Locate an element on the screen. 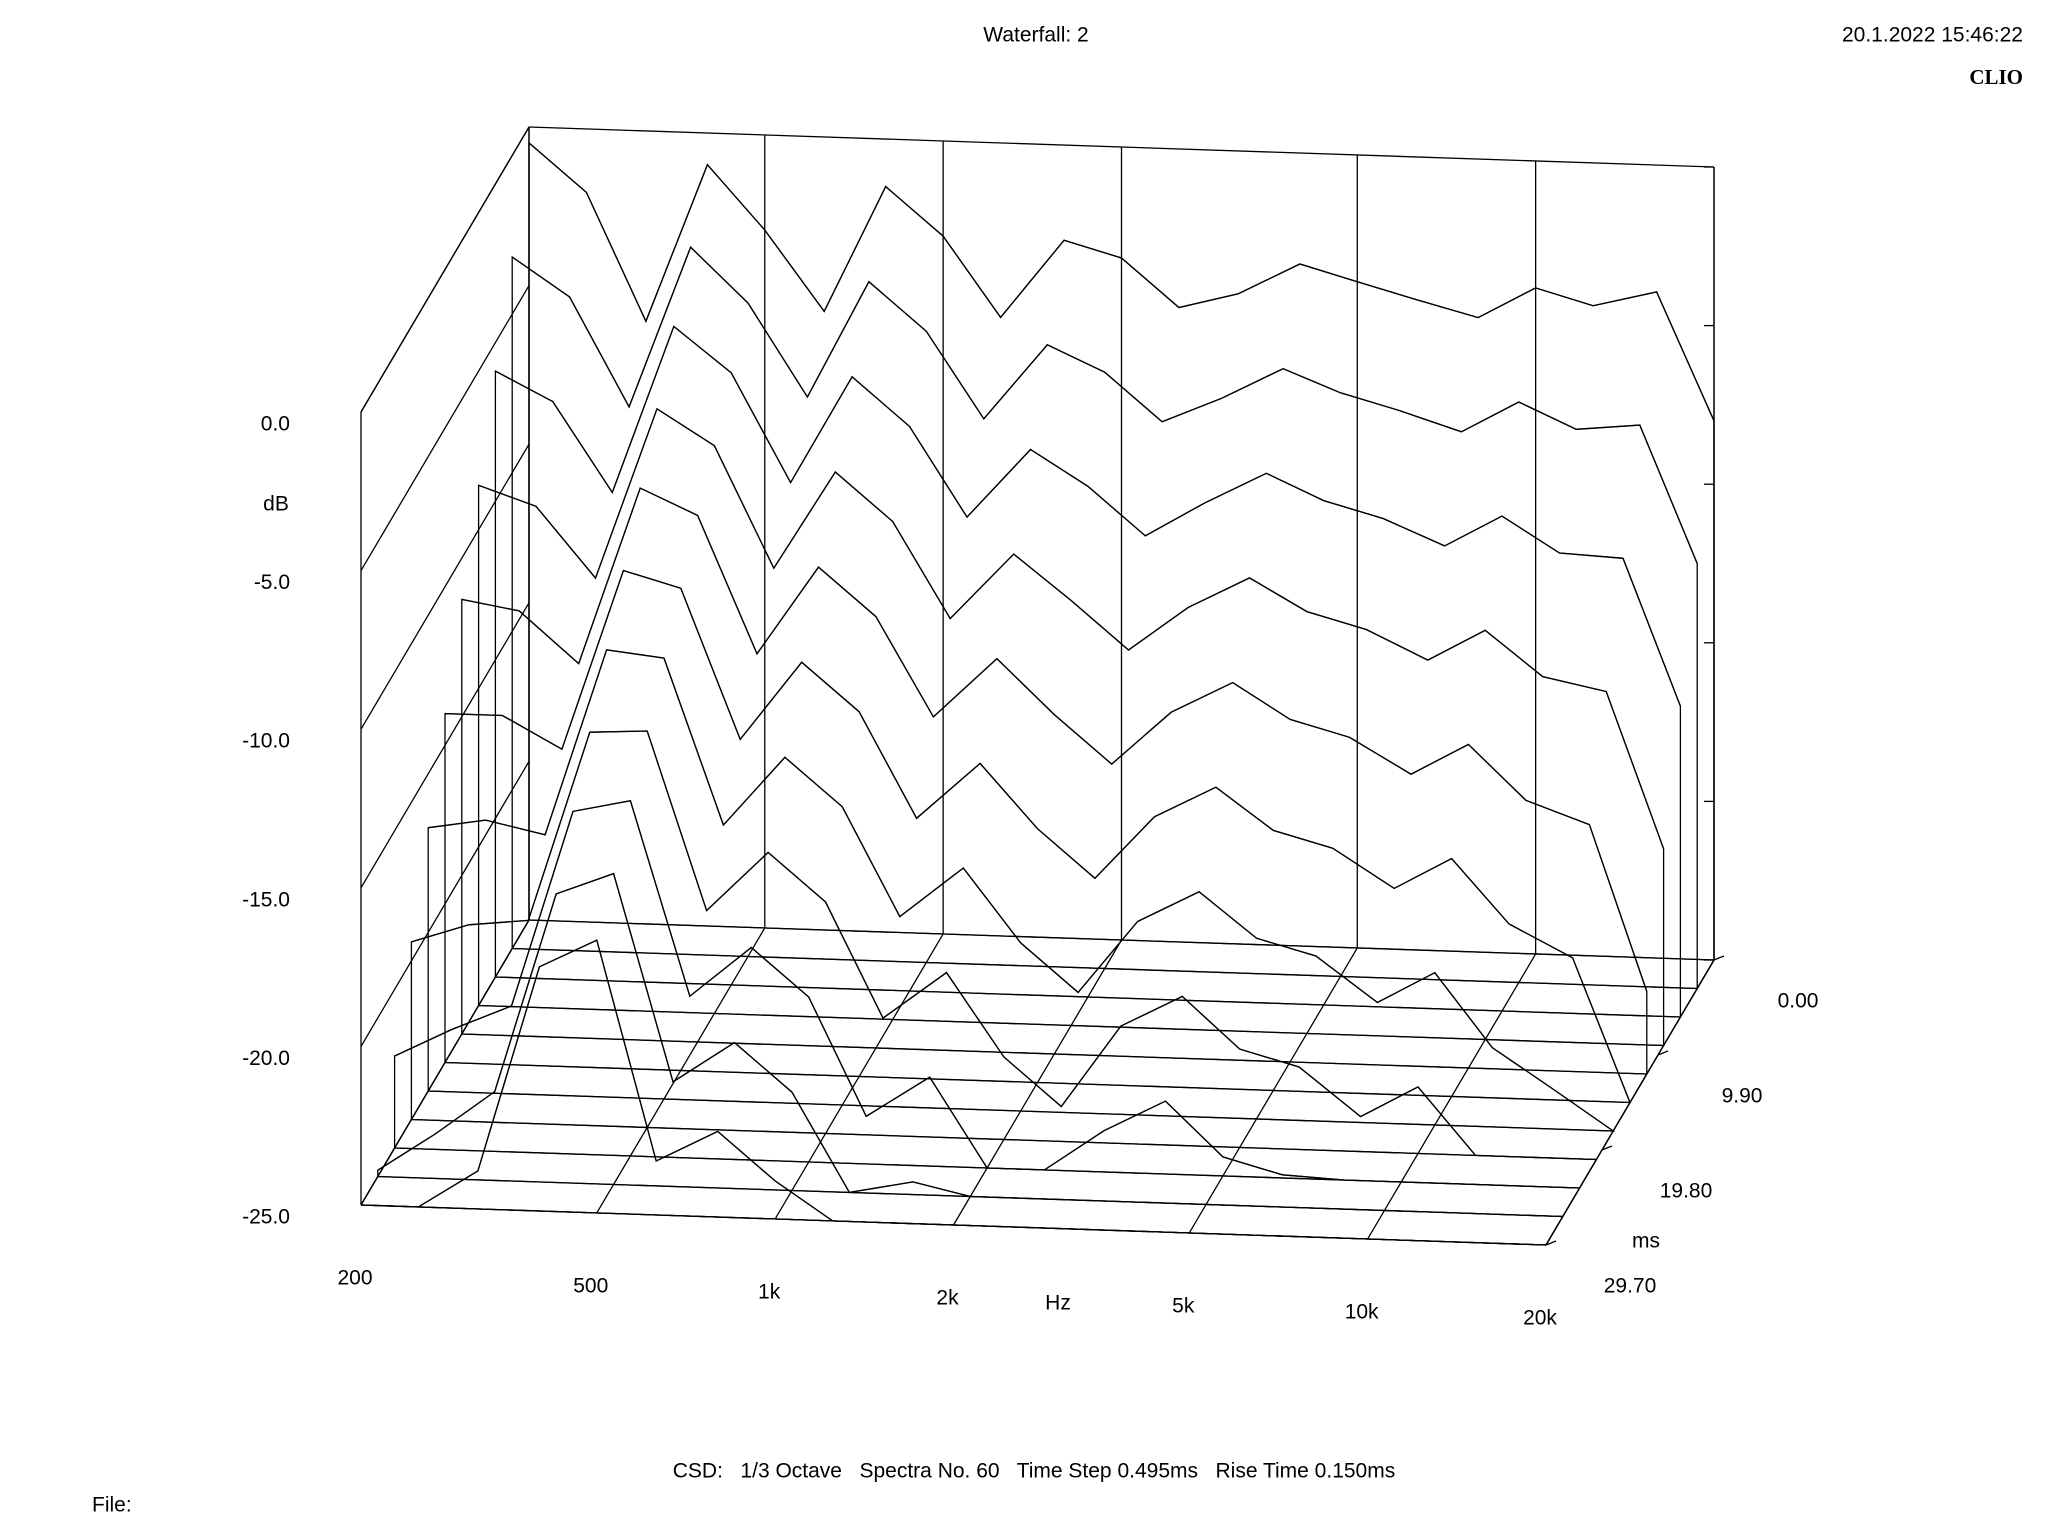  y-tick-label: -25.0 is located at coordinates (266, 1217).